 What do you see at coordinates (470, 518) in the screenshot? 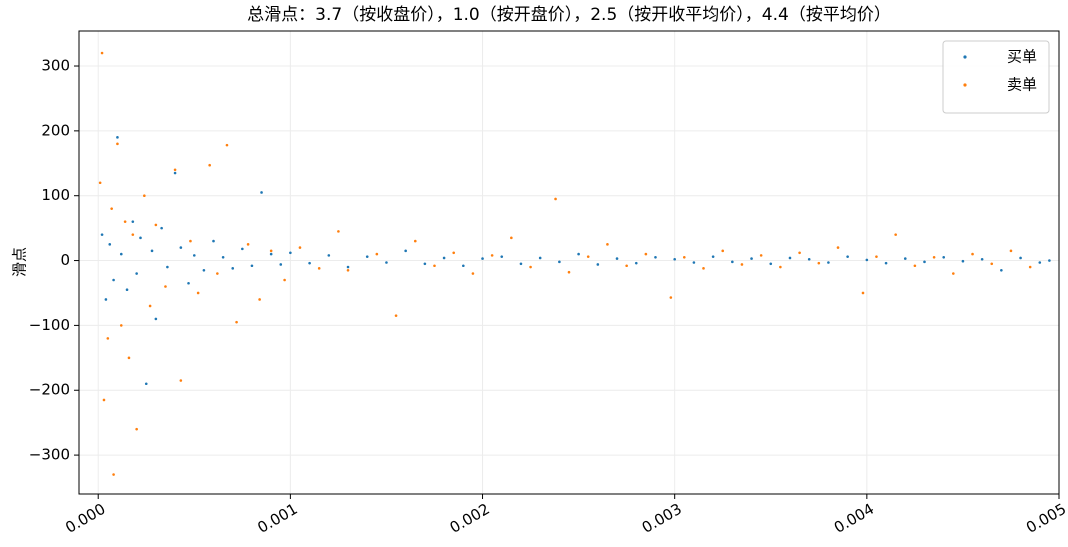
I see `x-tick-label: 0.002` at bounding box center [470, 518].